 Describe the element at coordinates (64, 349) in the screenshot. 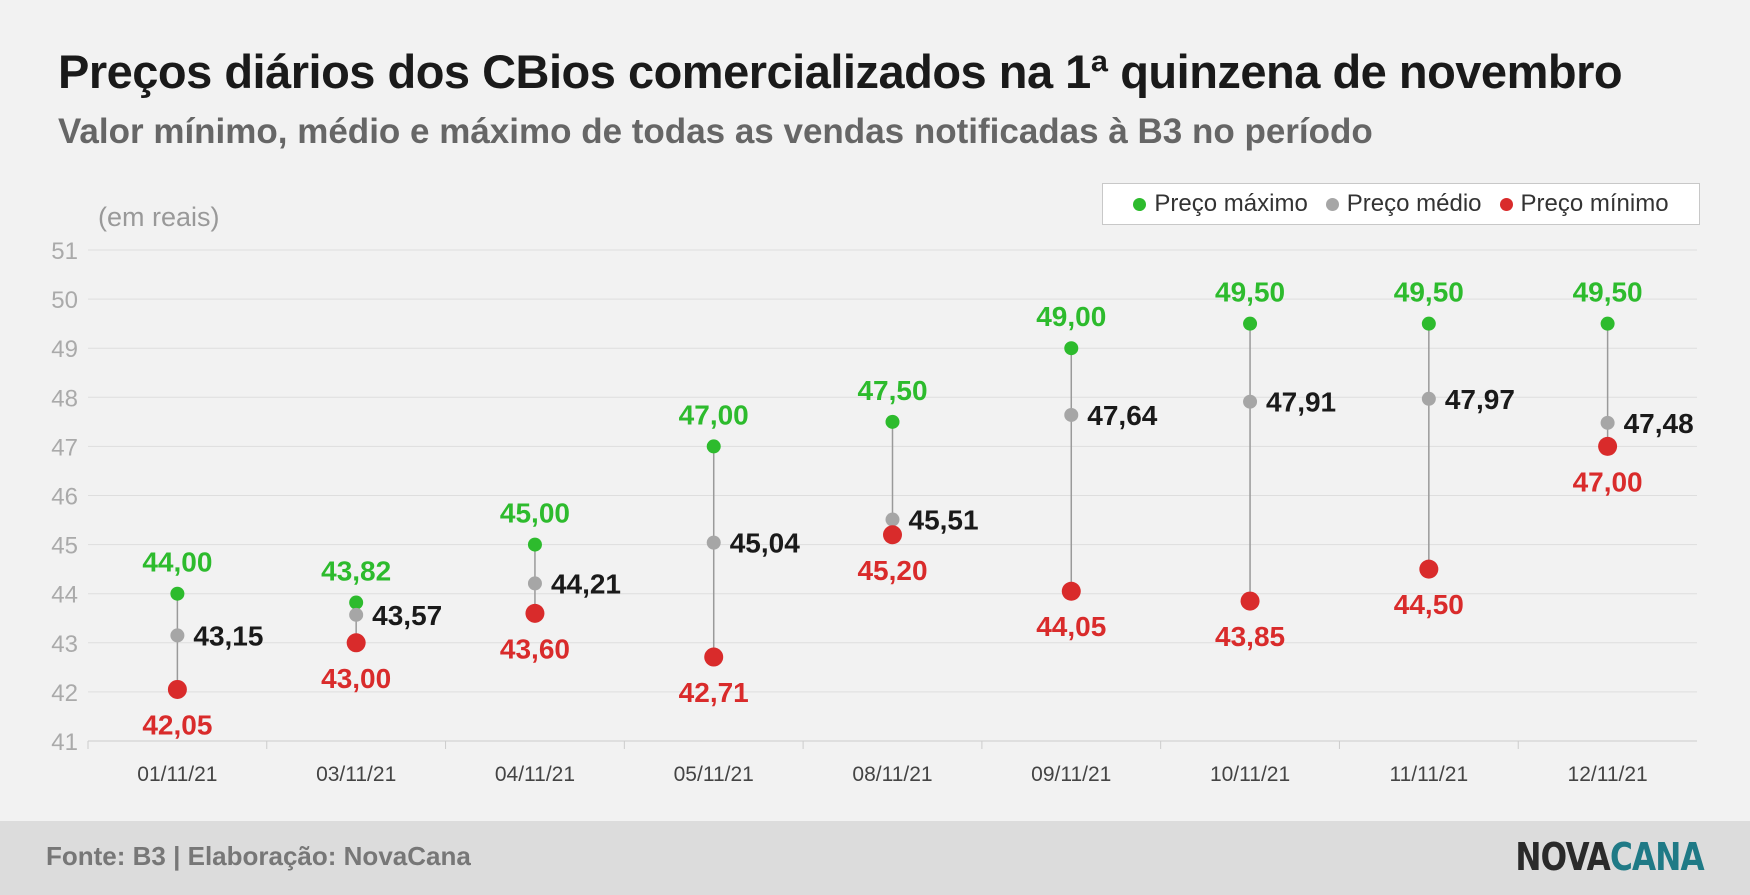

I see `y-tick-label: 49` at that location.